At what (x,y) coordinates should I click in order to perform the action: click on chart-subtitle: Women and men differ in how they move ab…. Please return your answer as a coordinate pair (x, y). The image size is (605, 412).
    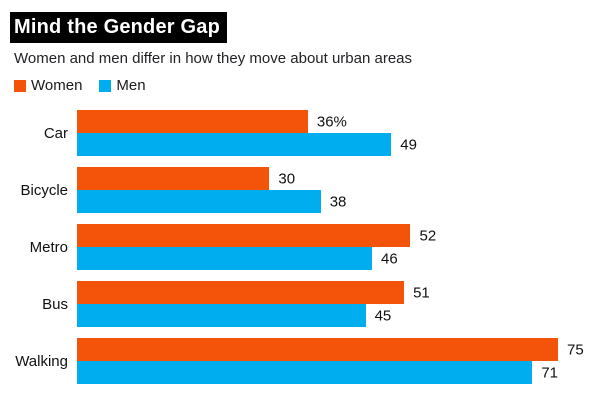
    Looking at the image, I should click on (213, 58).